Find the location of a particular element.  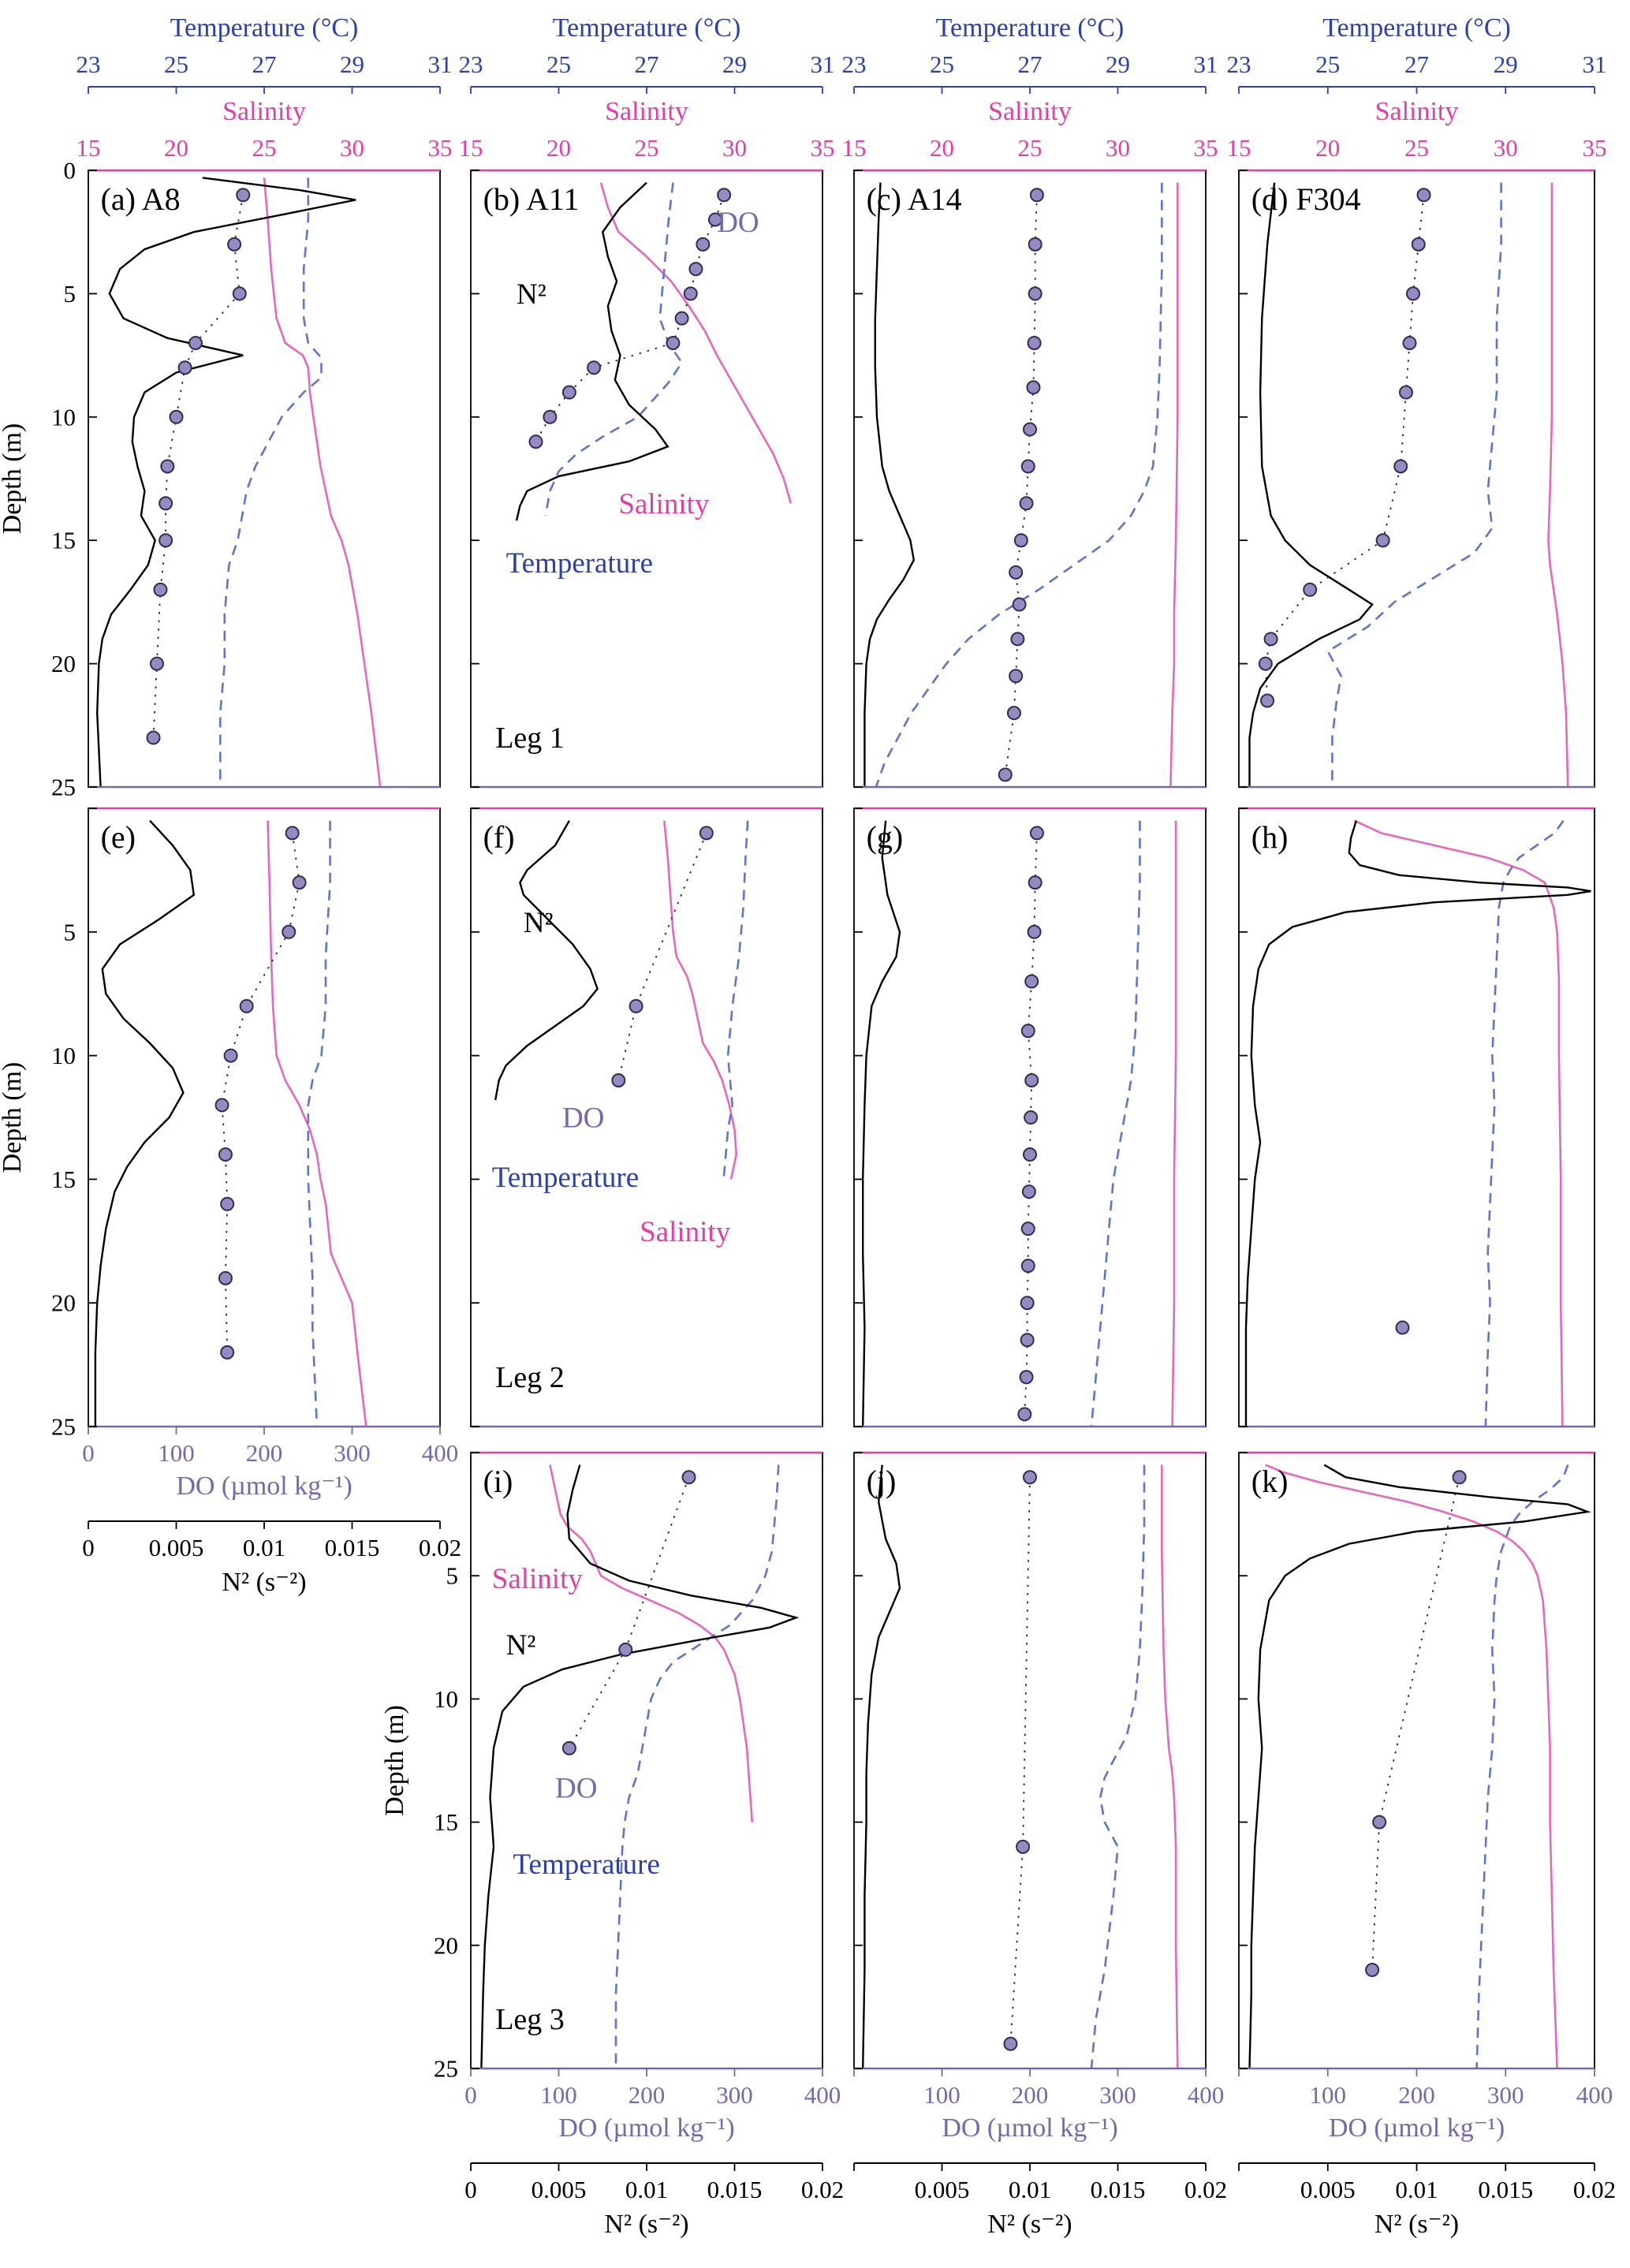

do-axis-title: DO (µmol kg⁻¹) is located at coordinates (1029, 2128).